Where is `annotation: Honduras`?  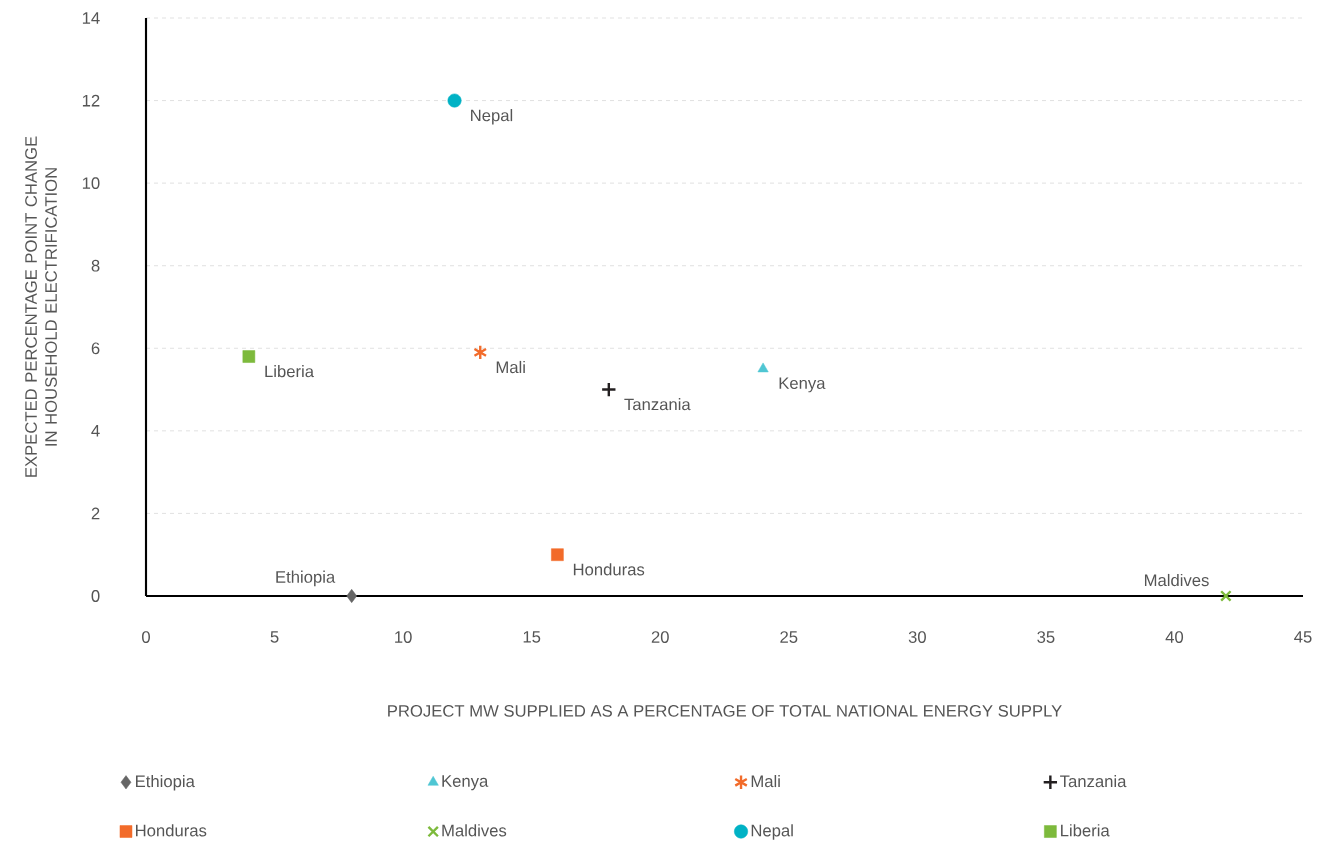
annotation: Honduras is located at coordinates (609, 569).